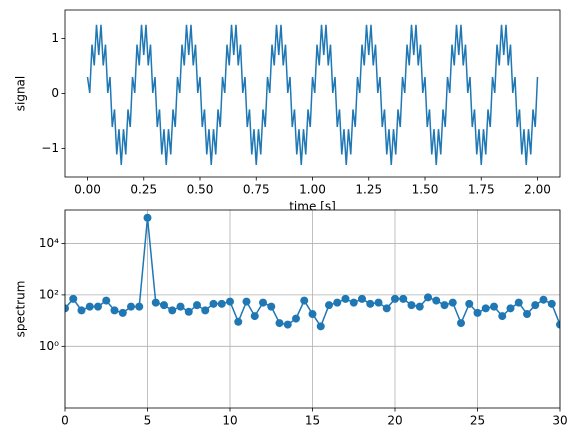 The width and height of the screenshot is (579, 432). Describe the element at coordinates (229, 421) in the screenshot. I see `x-tick-label: 10` at that location.